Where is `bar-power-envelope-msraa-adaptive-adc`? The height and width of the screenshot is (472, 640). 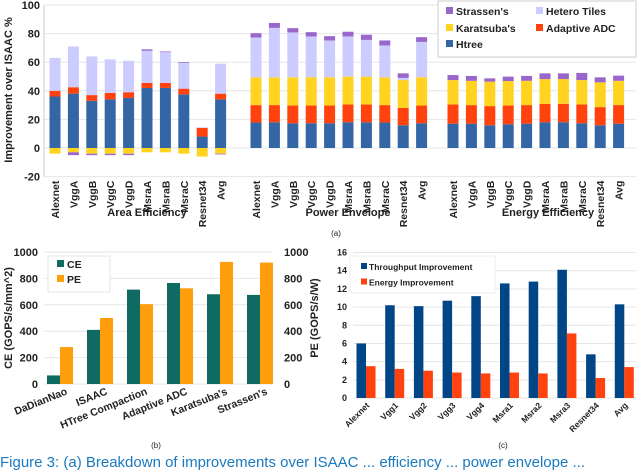
bar-power-envelope-msraa-adaptive-adc is located at coordinates (348, 113).